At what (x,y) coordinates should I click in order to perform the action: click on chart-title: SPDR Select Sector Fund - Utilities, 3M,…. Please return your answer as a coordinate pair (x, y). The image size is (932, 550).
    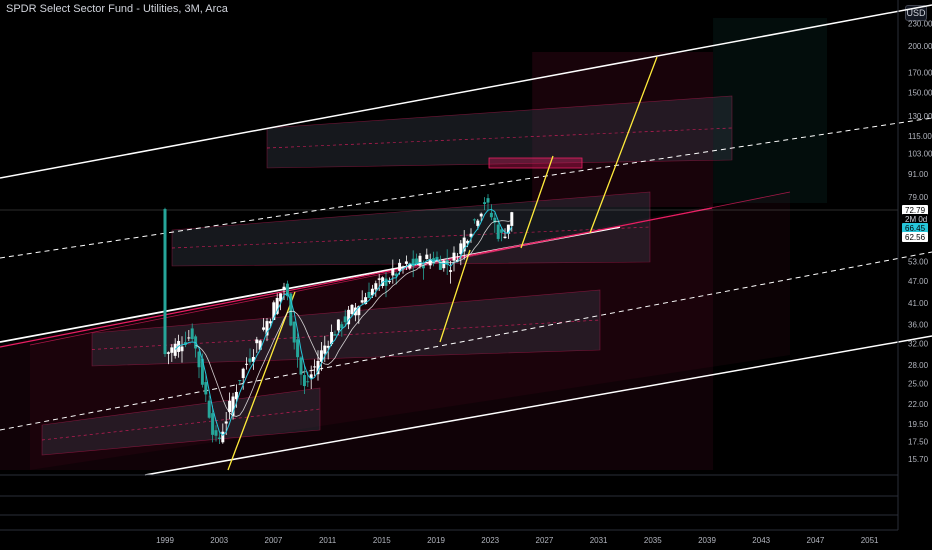
    Looking at the image, I should click on (117, 9).